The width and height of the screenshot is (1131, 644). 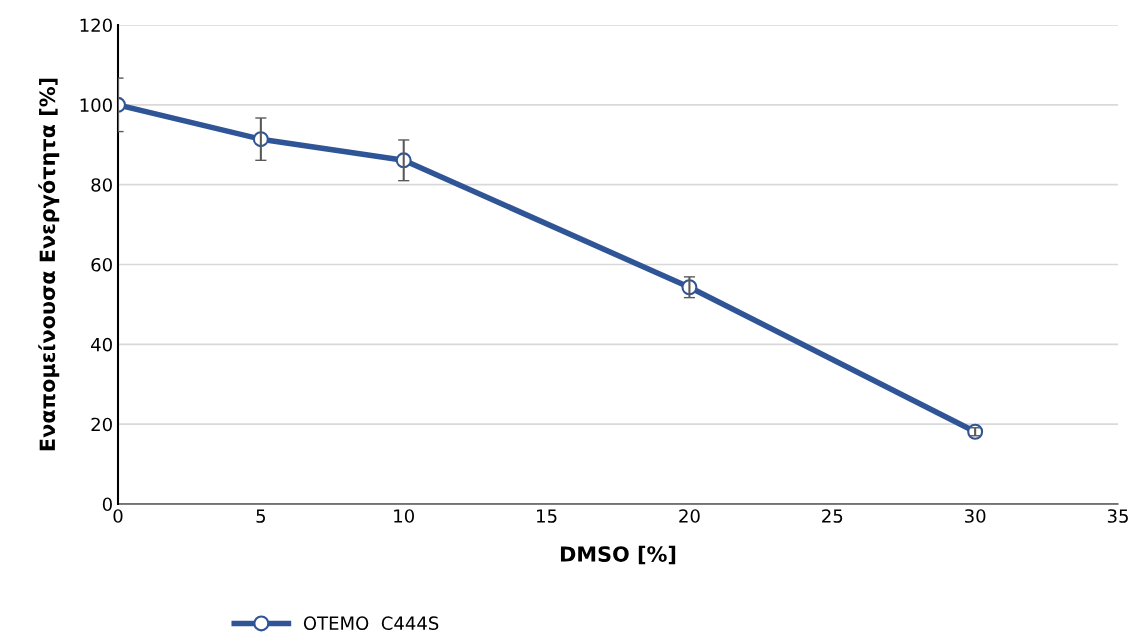 What do you see at coordinates (371, 623) in the screenshot?
I see `legend-label: OTEMO C444S` at bounding box center [371, 623].